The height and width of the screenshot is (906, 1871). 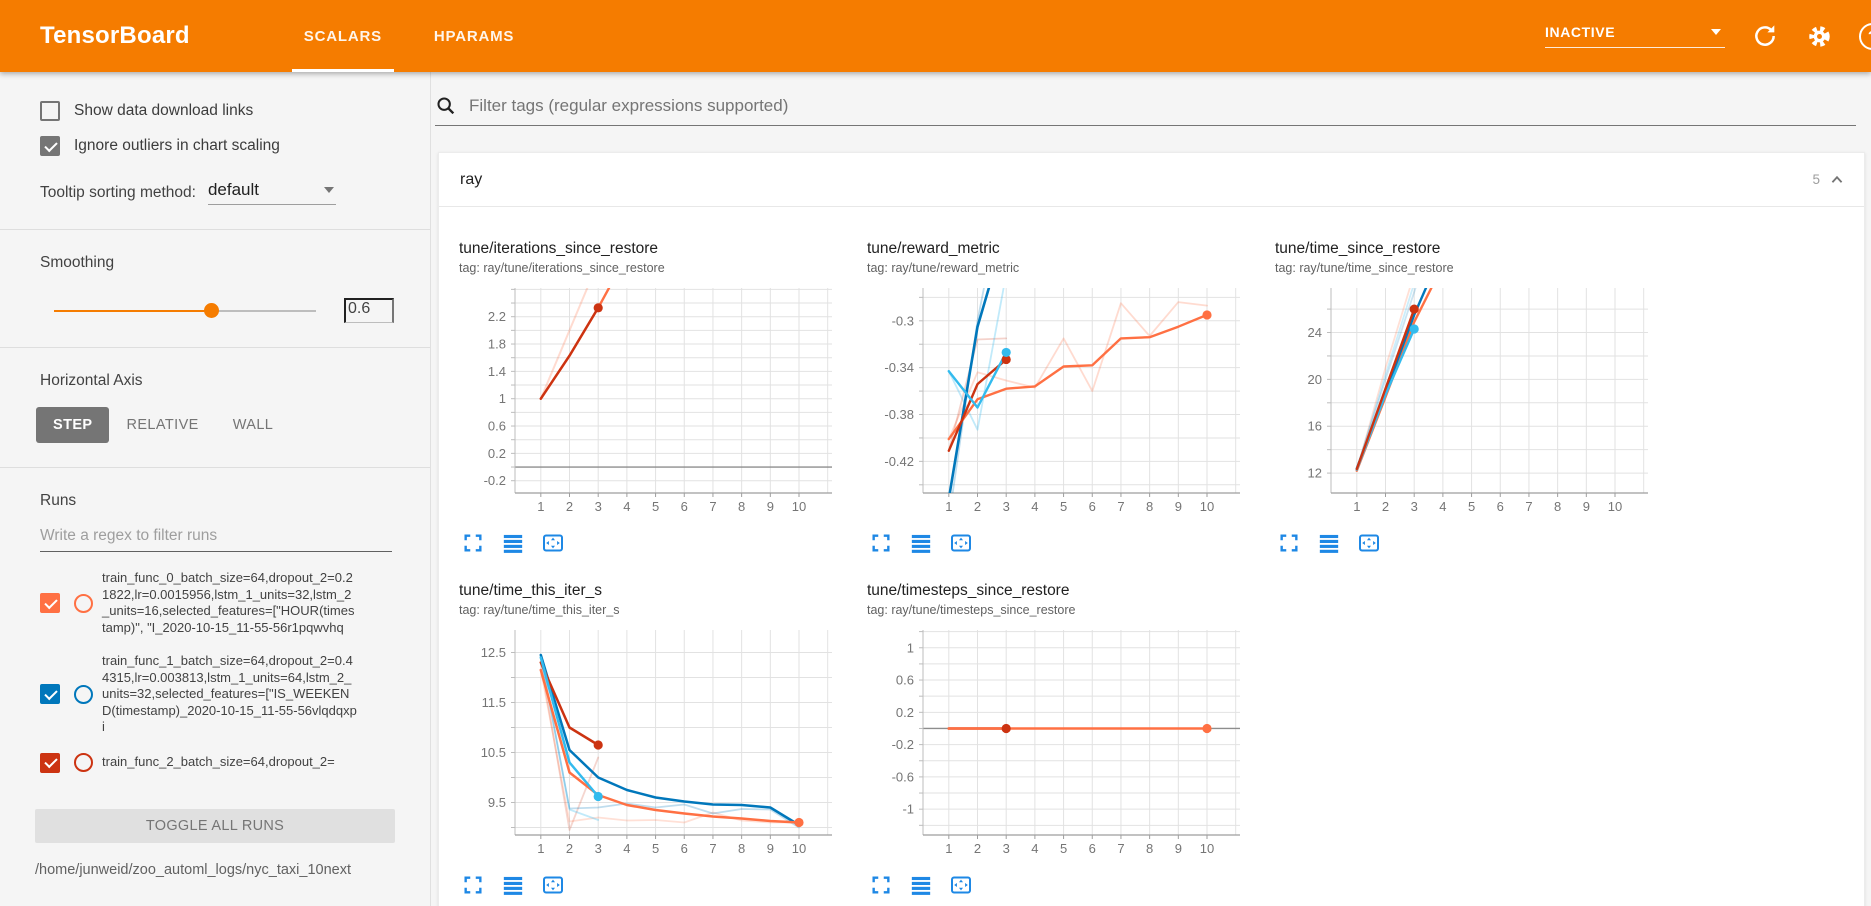 I want to click on show-download-links-checkbox, so click(x=50, y=111).